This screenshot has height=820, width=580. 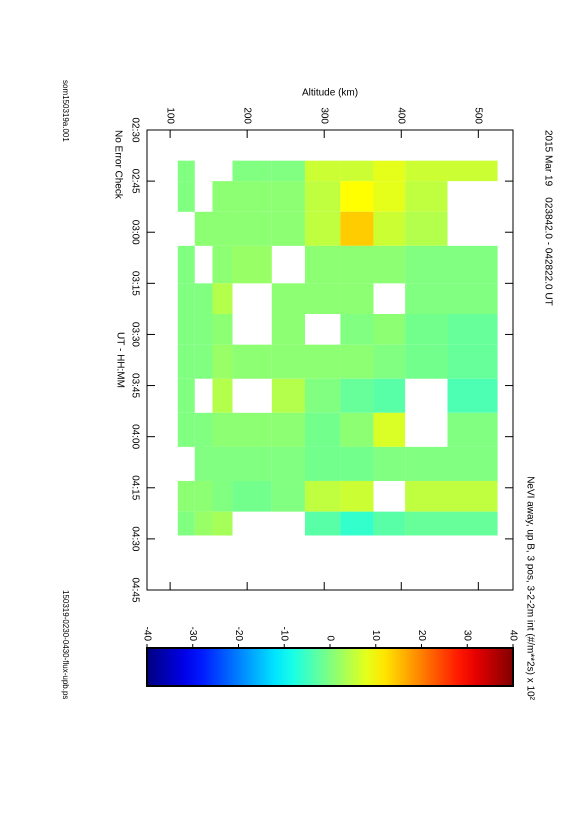 I want to click on chart-title: 2015 Mar 19 023842.0 - 042822.0 UT, so click(x=547, y=218).